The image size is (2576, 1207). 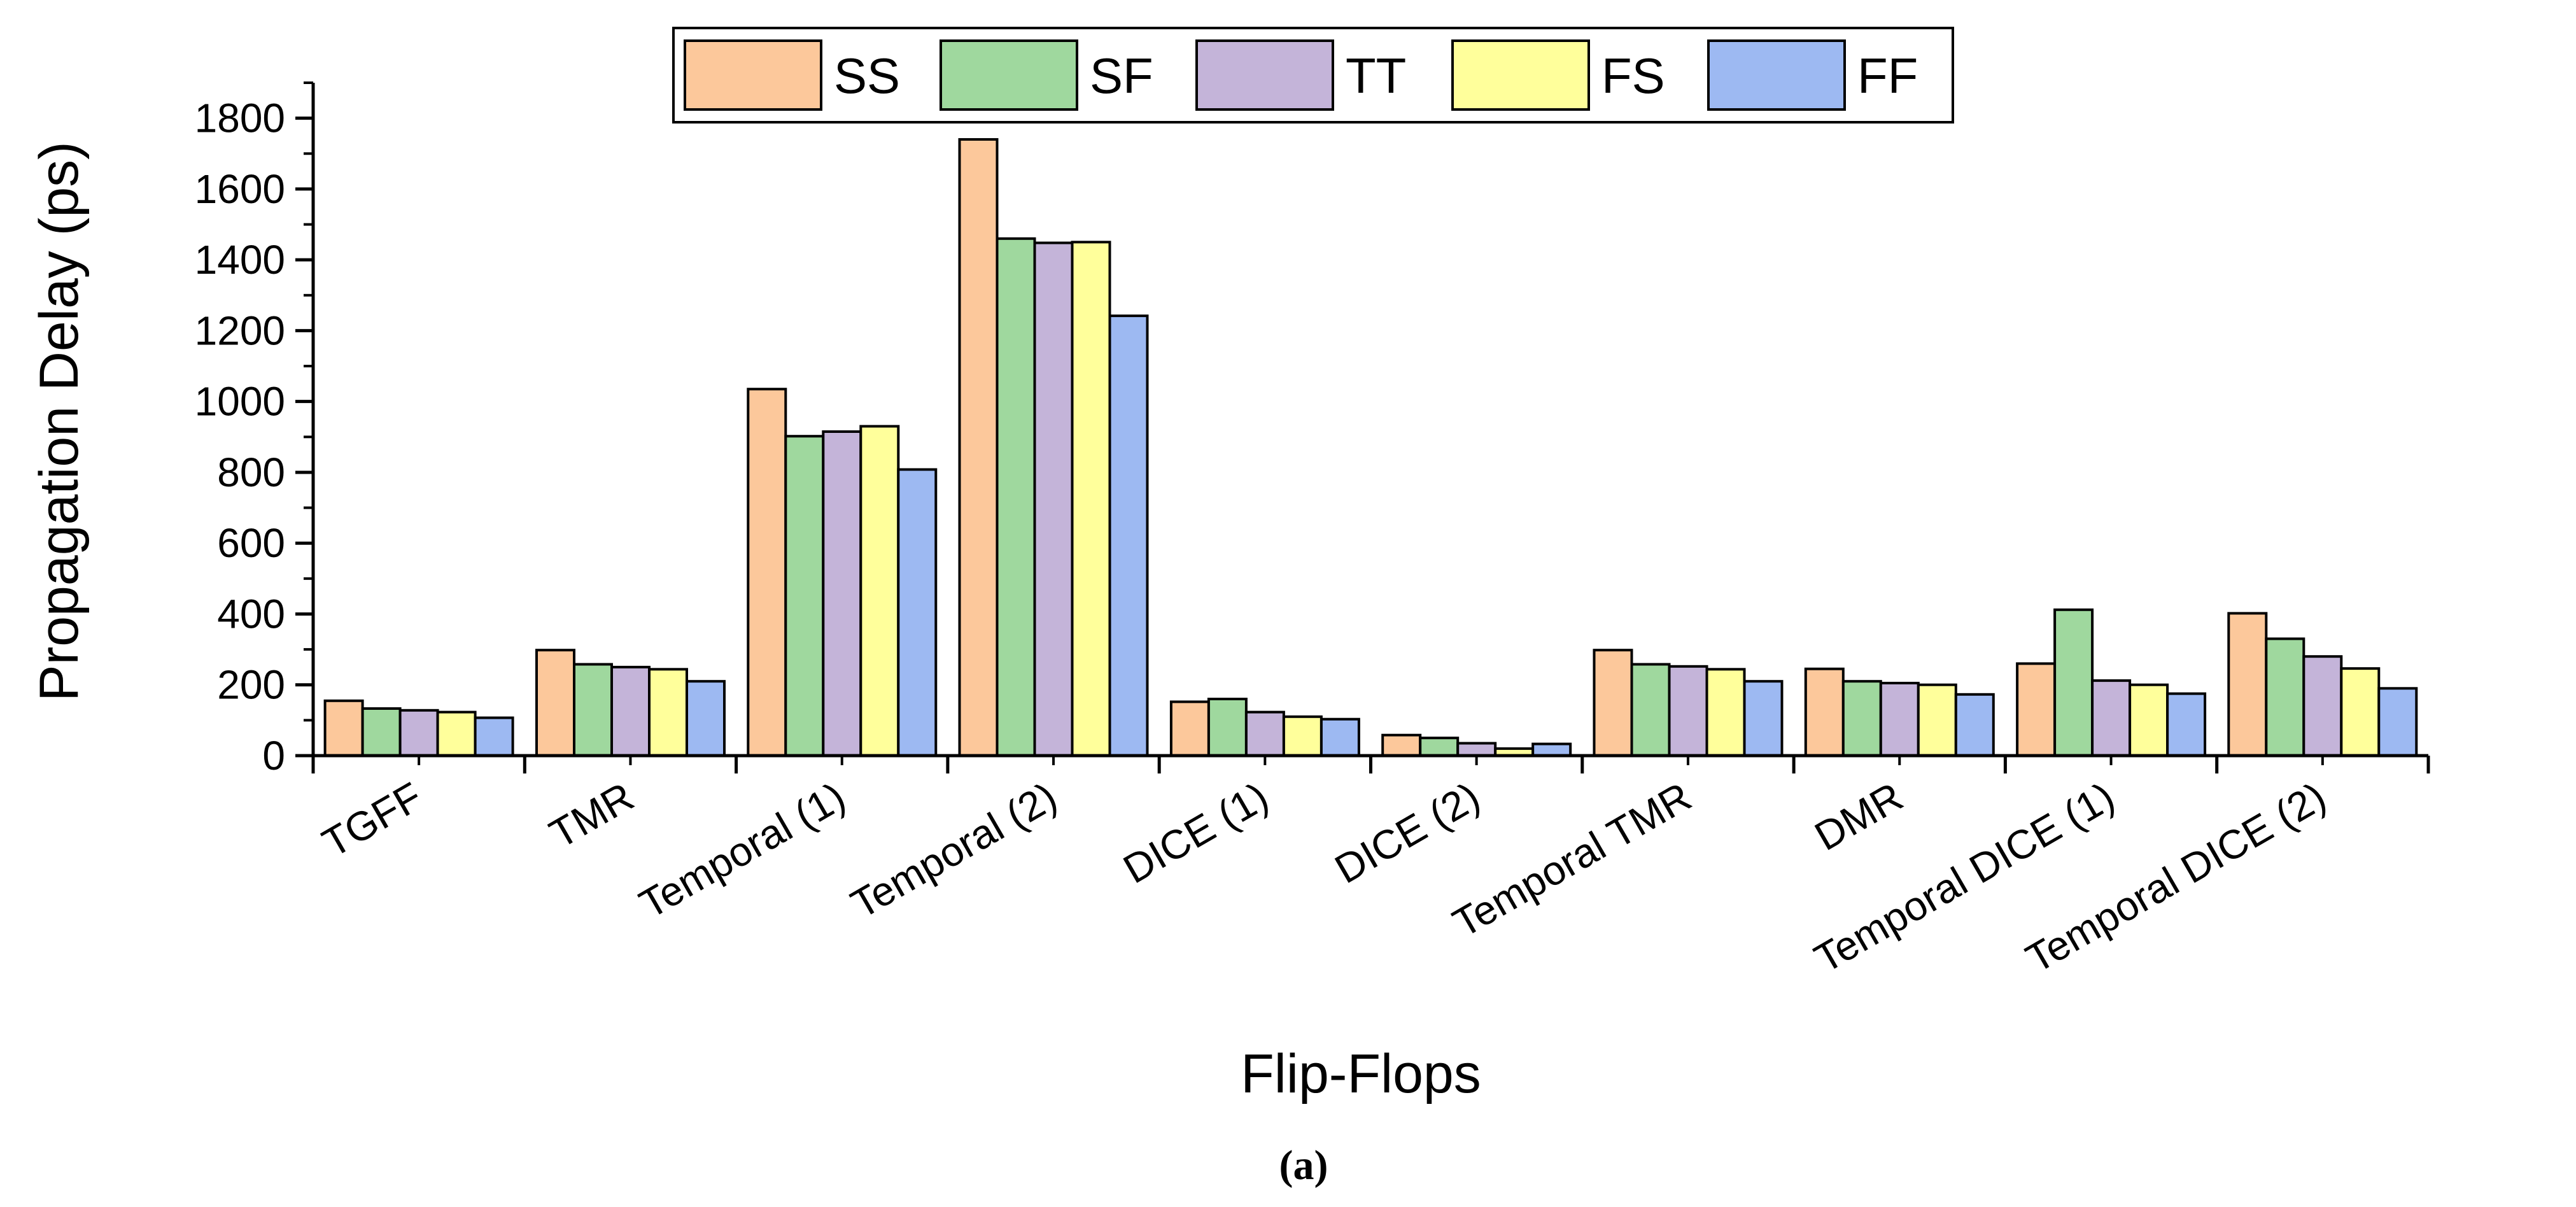 I want to click on legend: SS SF TT FS FF, so click(x=1313, y=75).